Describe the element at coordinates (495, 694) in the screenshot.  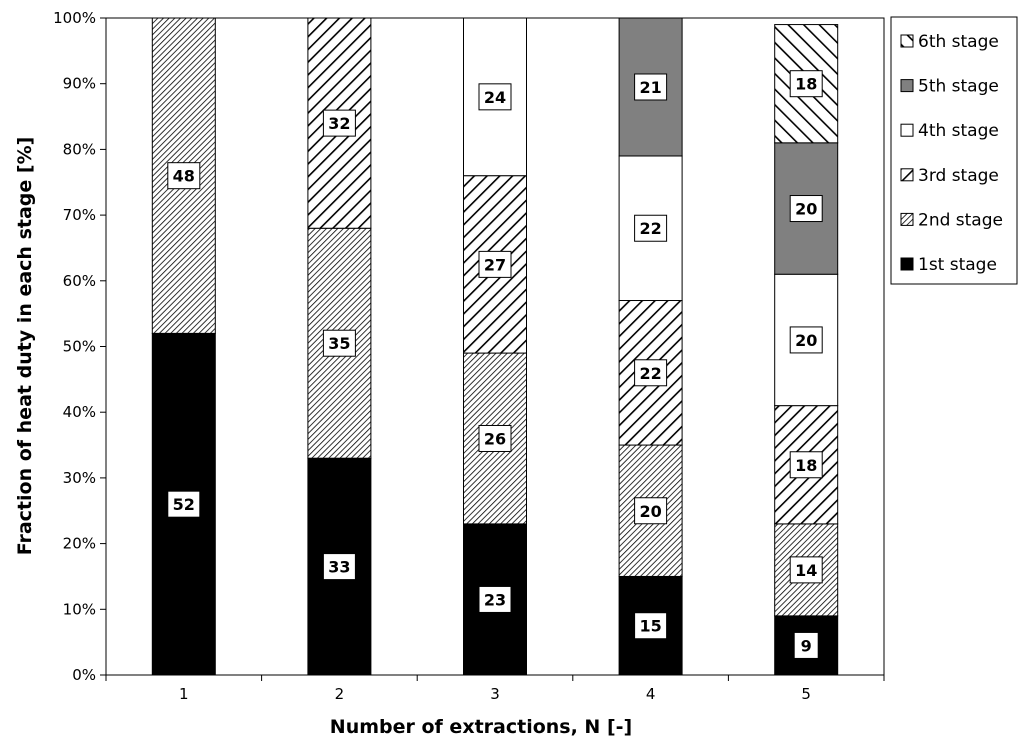
I see `x-tick-label: 3` at that location.